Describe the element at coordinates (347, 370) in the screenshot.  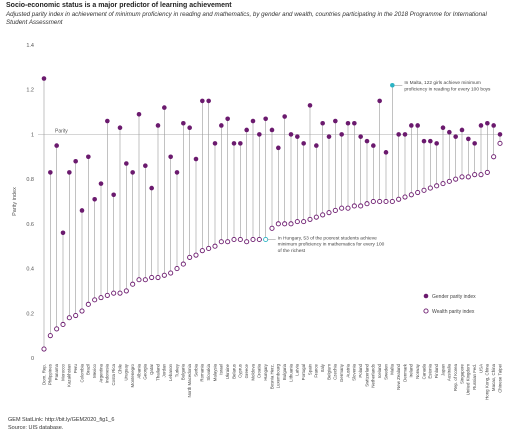
I see `x-tick-label: Austria` at that location.